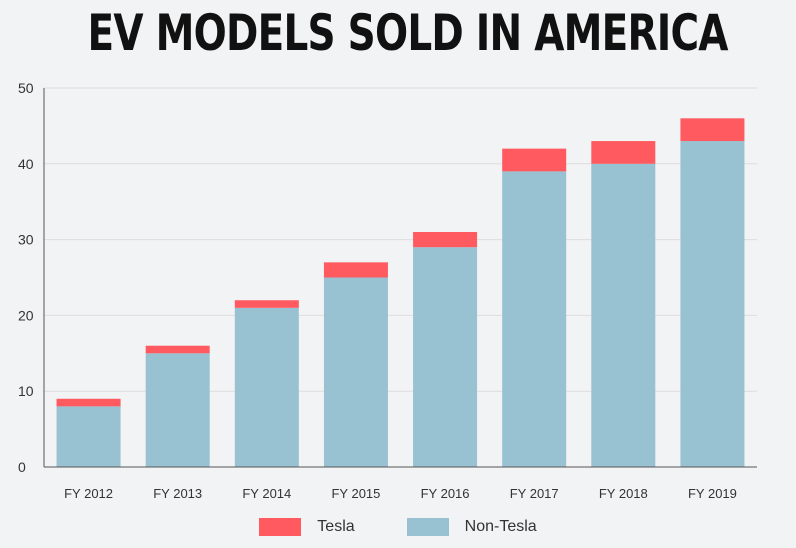 Image resolution: width=796 pixels, height=548 pixels. What do you see at coordinates (88, 493) in the screenshot?
I see `x-tick-label: FY 2012` at bounding box center [88, 493].